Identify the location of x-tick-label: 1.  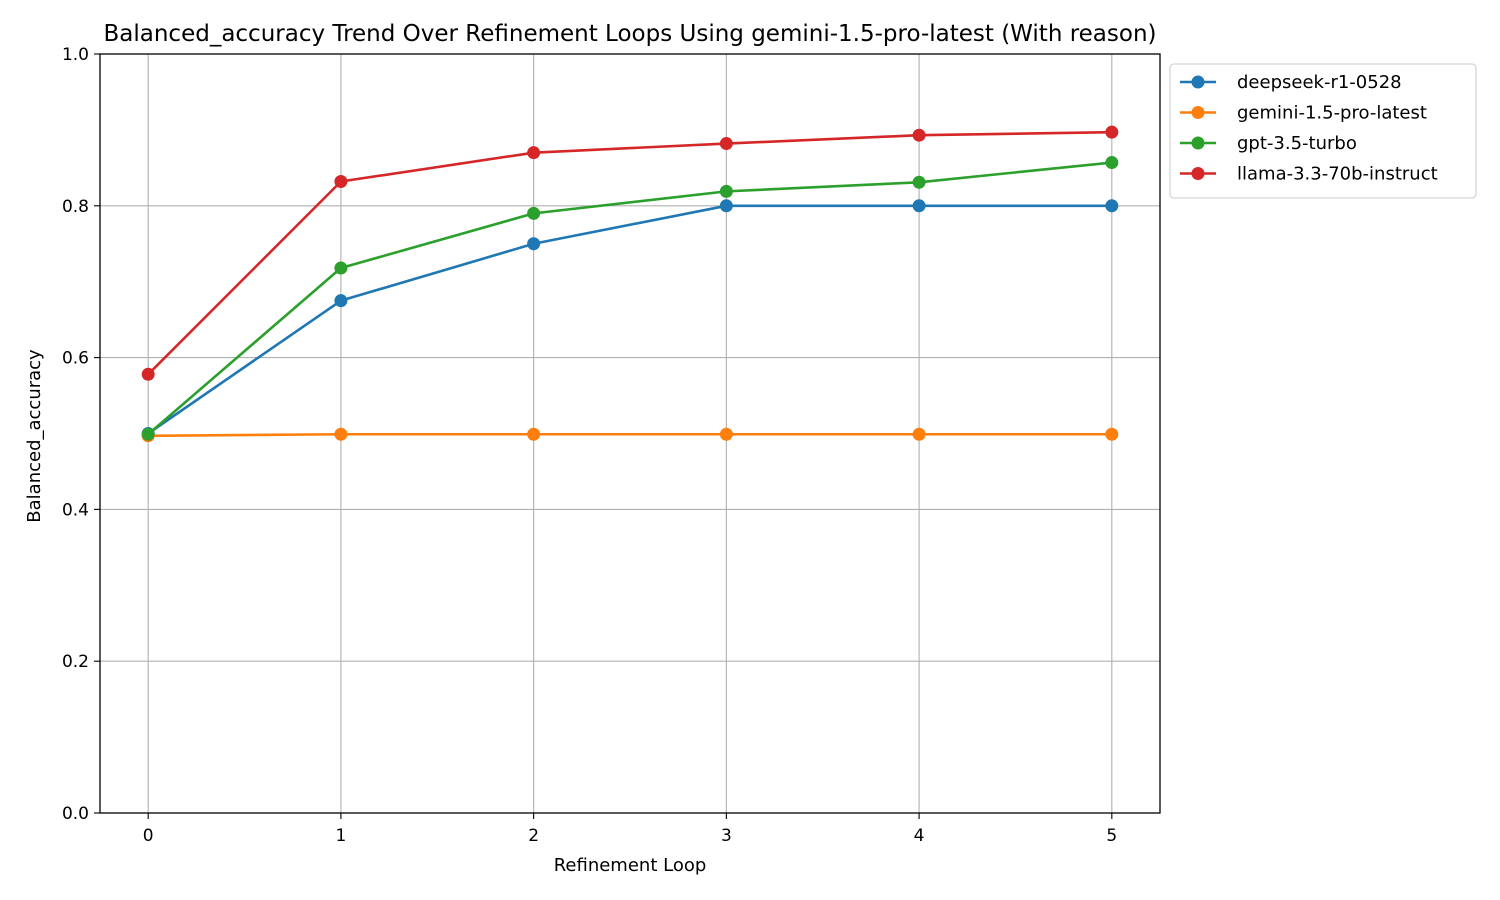
(340, 836).